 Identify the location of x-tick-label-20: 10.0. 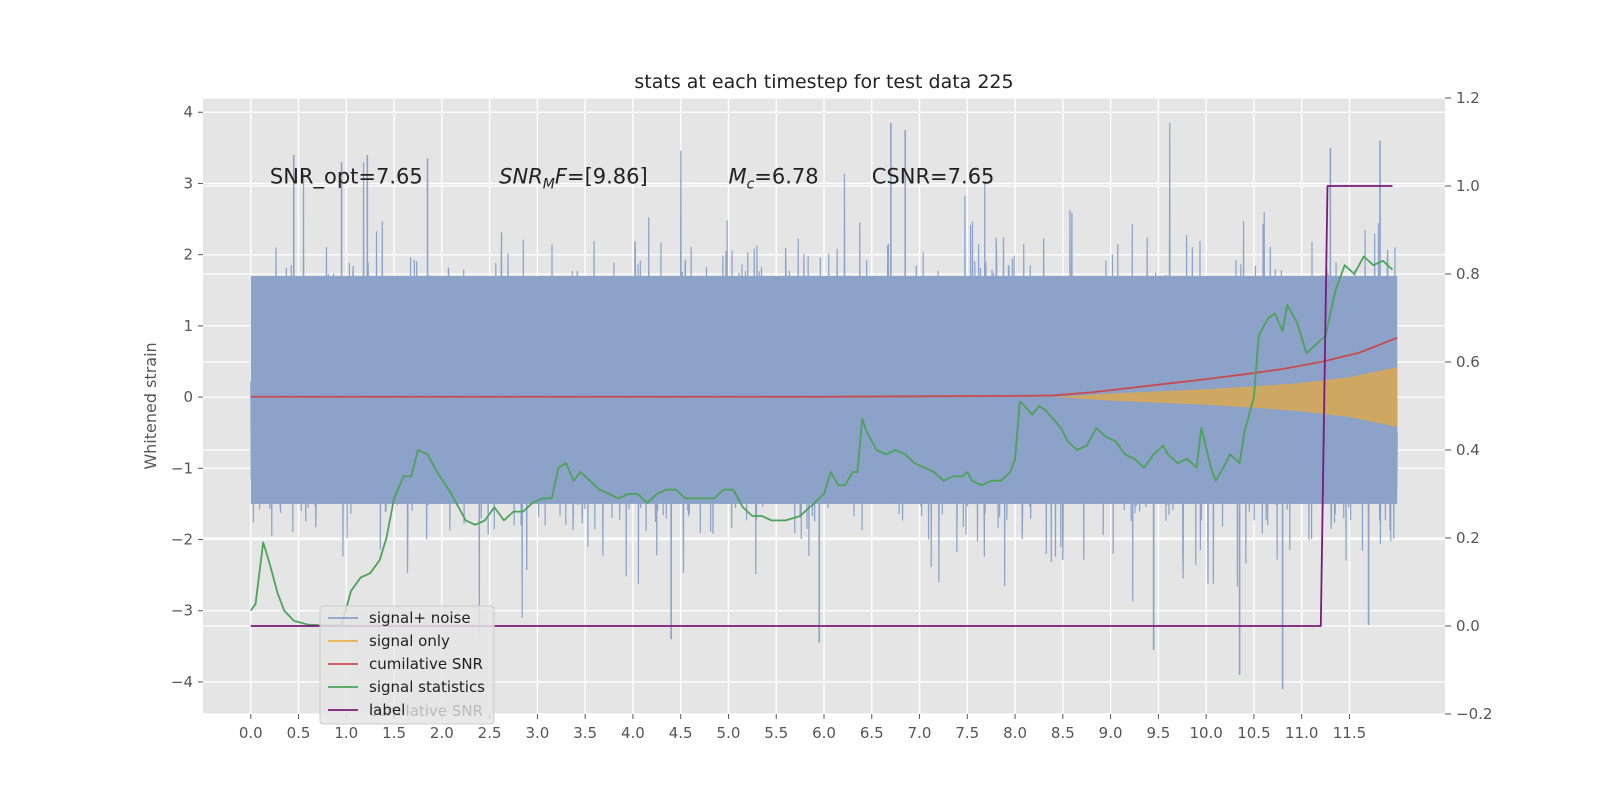
(1205, 733).